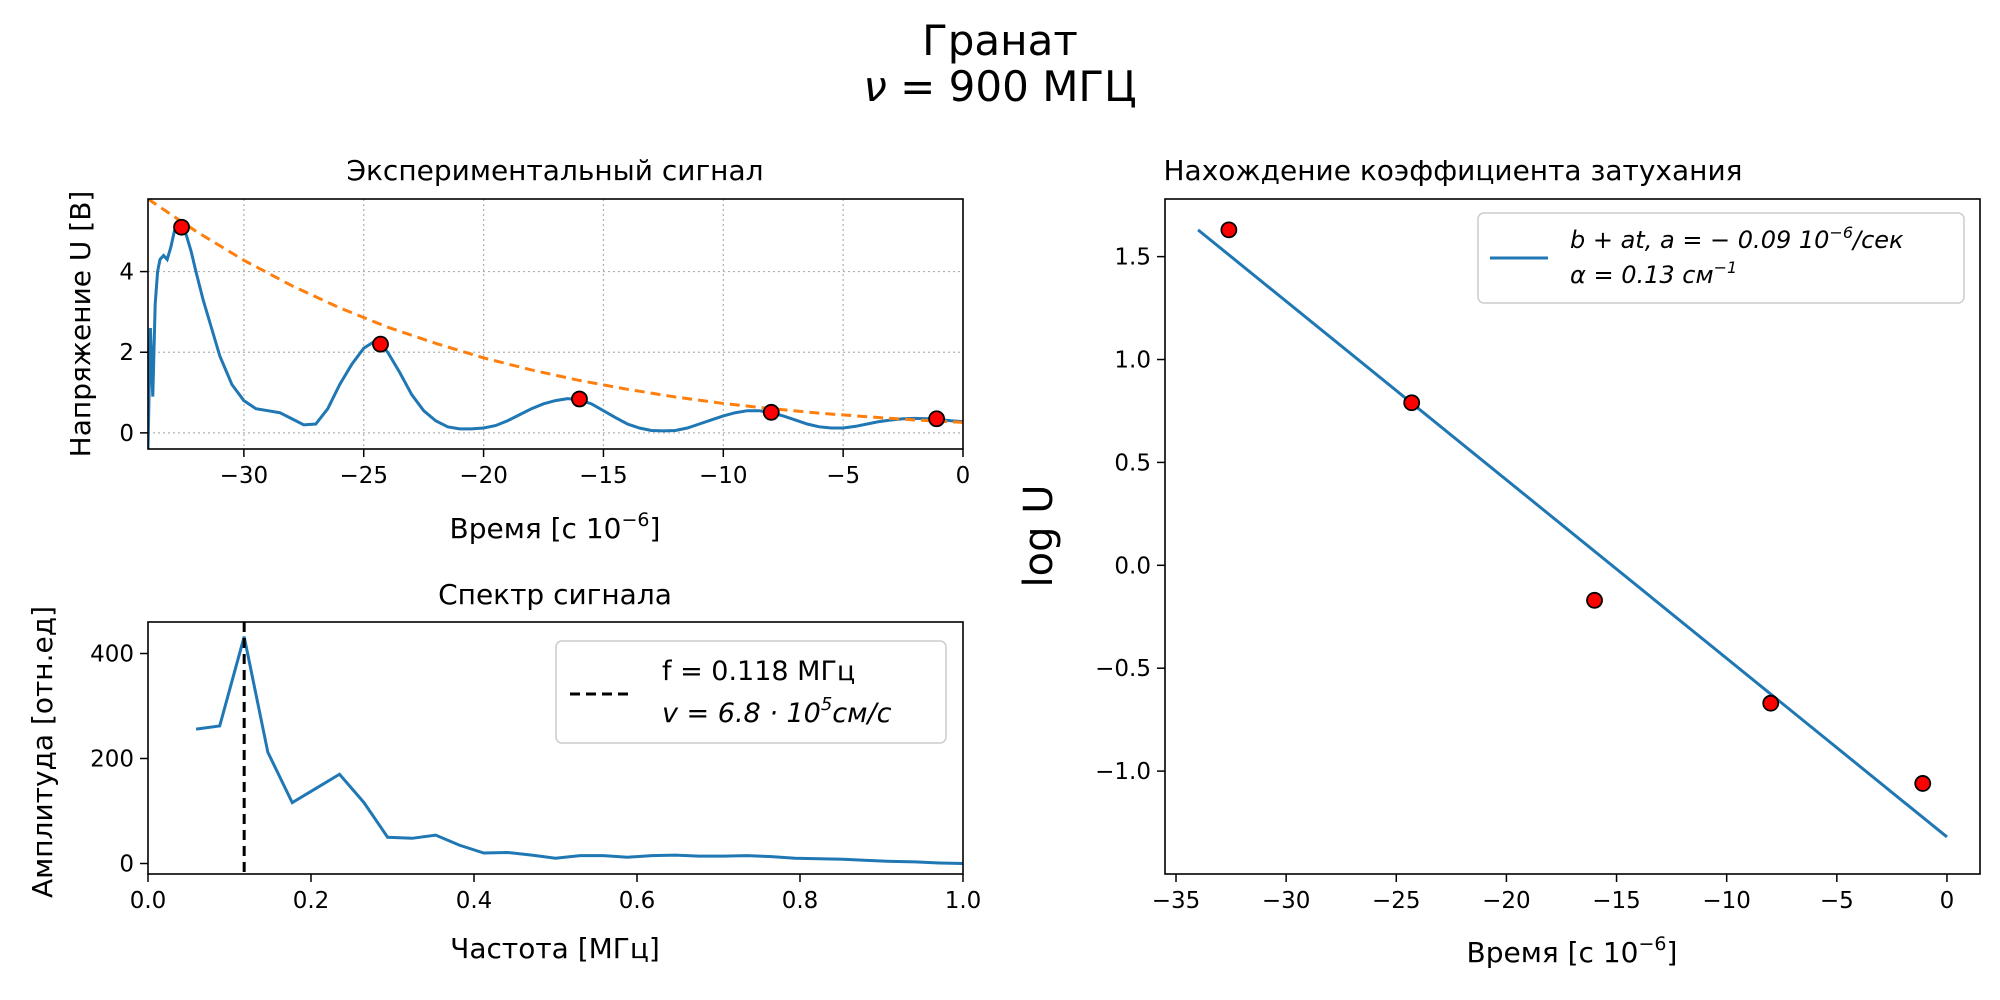  I want to click on fit-xtick-label: −30, so click(1286, 901).